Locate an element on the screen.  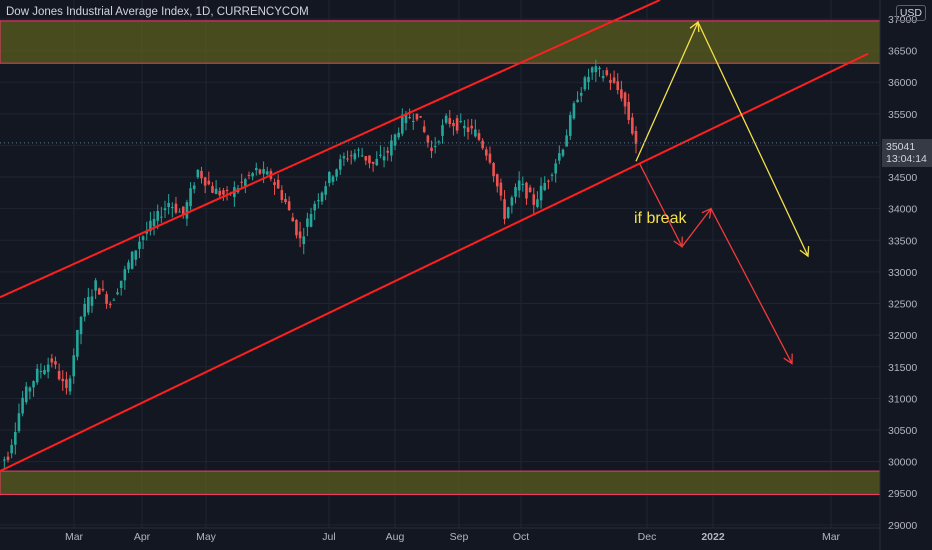
y-tick-label: 37000 is located at coordinates (902, 20).